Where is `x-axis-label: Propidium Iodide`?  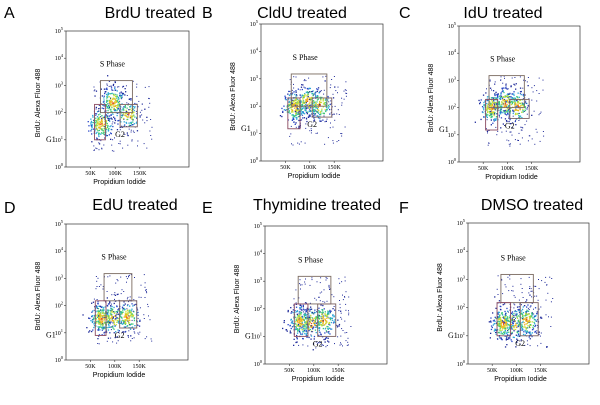
x-axis-label: Propidium Iodide is located at coordinates (511, 177).